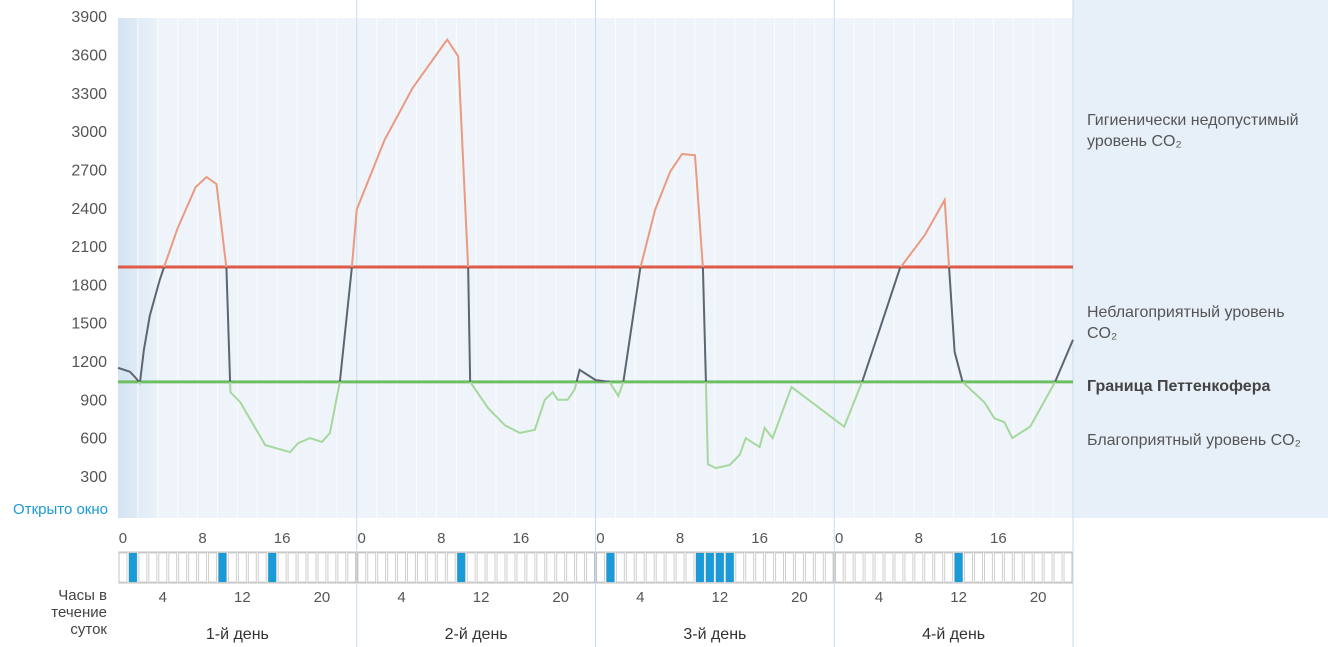 The height and width of the screenshot is (647, 1328). I want to click on y-tick-label: 3000, so click(89, 132).